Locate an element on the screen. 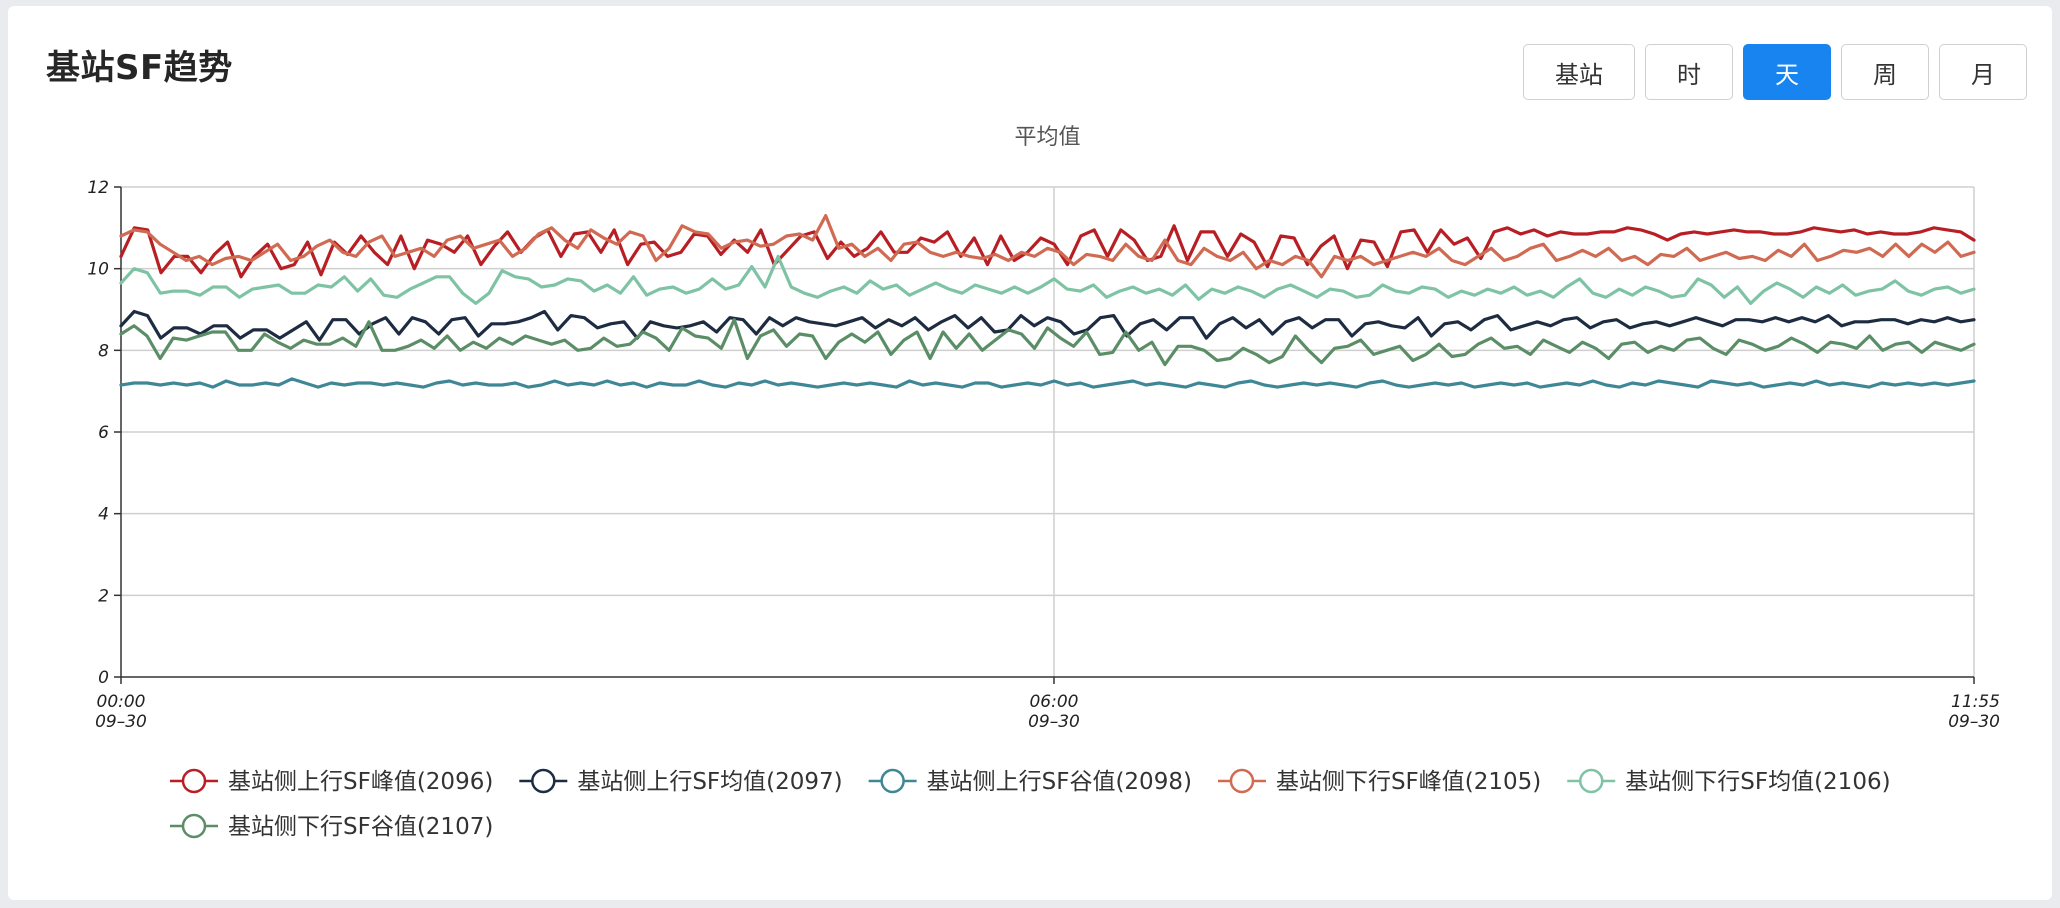  y-tick-label: 2 is located at coordinates (103, 596).